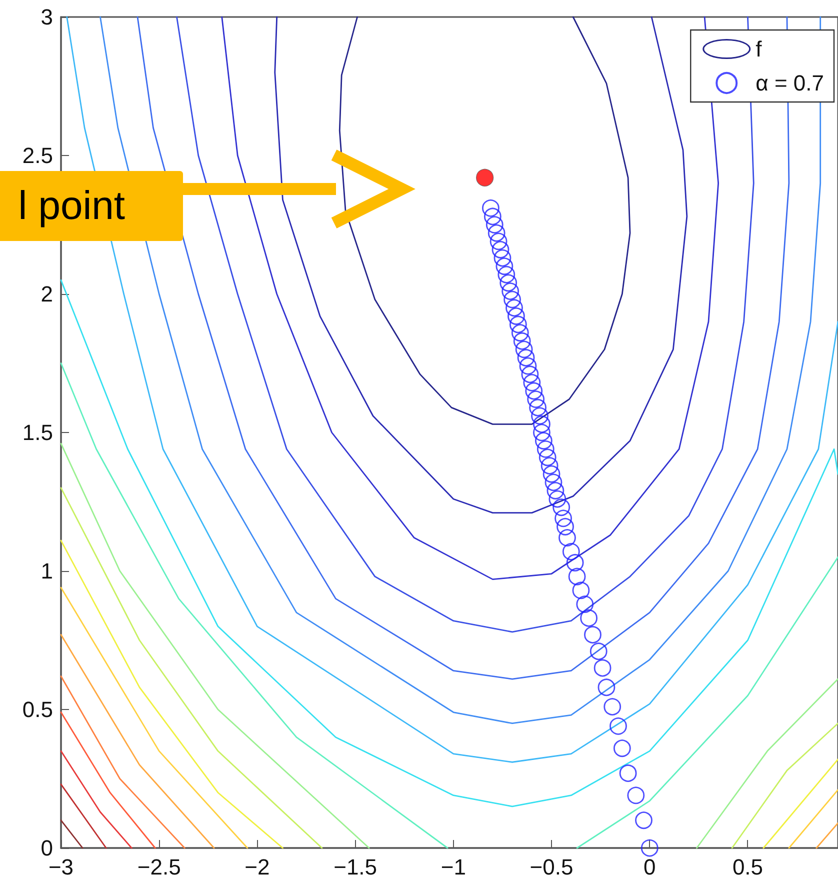 The width and height of the screenshot is (838, 886). What do you see at coordinates (748, 867) in the screenshot?
I see `x-tick-label: 0.5` at bounding box center [748, 867].